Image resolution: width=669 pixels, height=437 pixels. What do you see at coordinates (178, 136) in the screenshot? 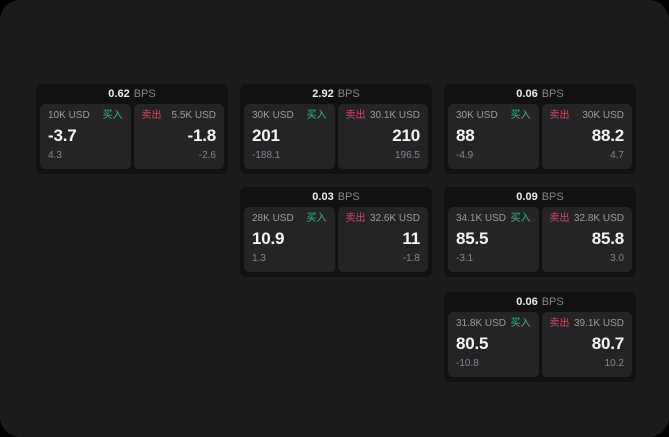
I see `sell-panel: 卖出 5.5K USD -1.8 -2.6` at bounding box center [178, 136].